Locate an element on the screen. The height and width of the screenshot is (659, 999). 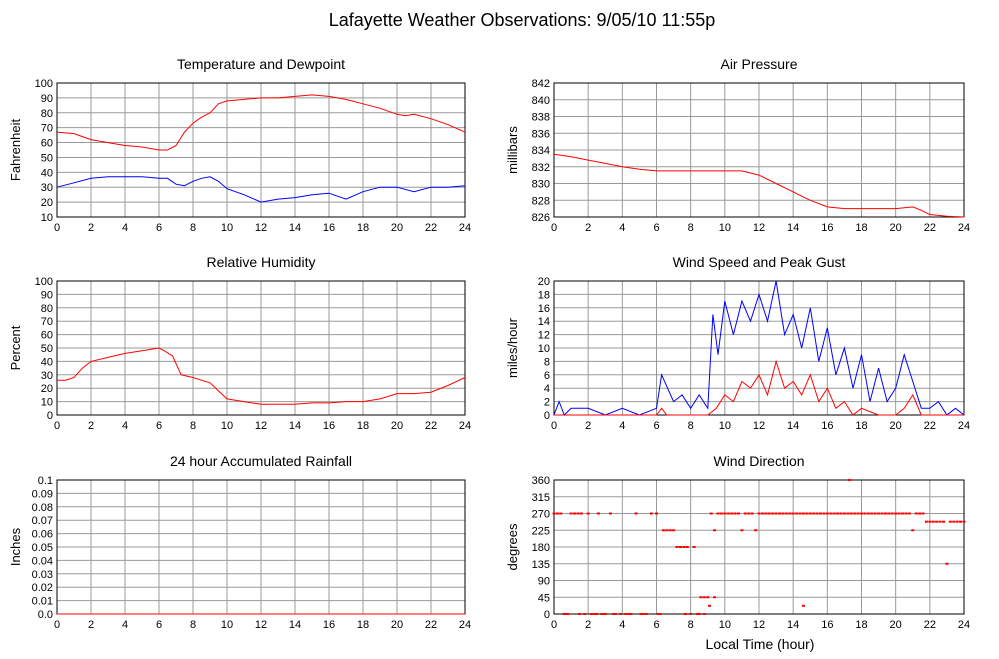
winddir-y-tick: 0 is located at coordinates (547, 615).